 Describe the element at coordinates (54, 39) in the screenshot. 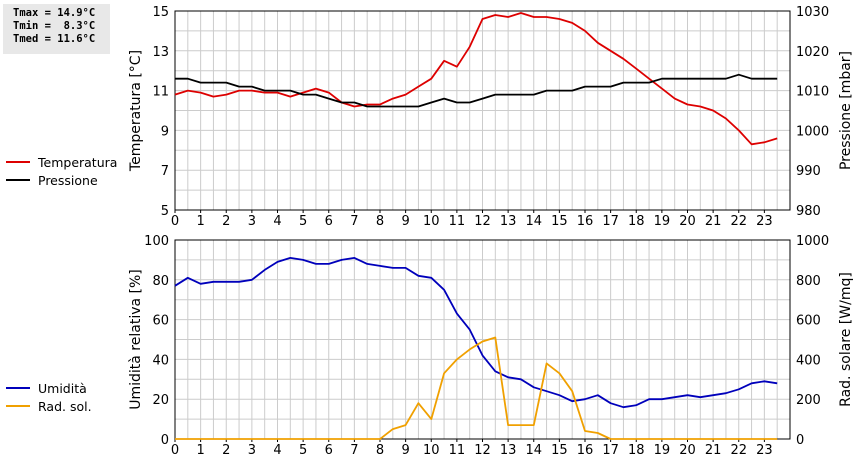

I see `tmed-text: Tmed = 11.6°C` at that location.